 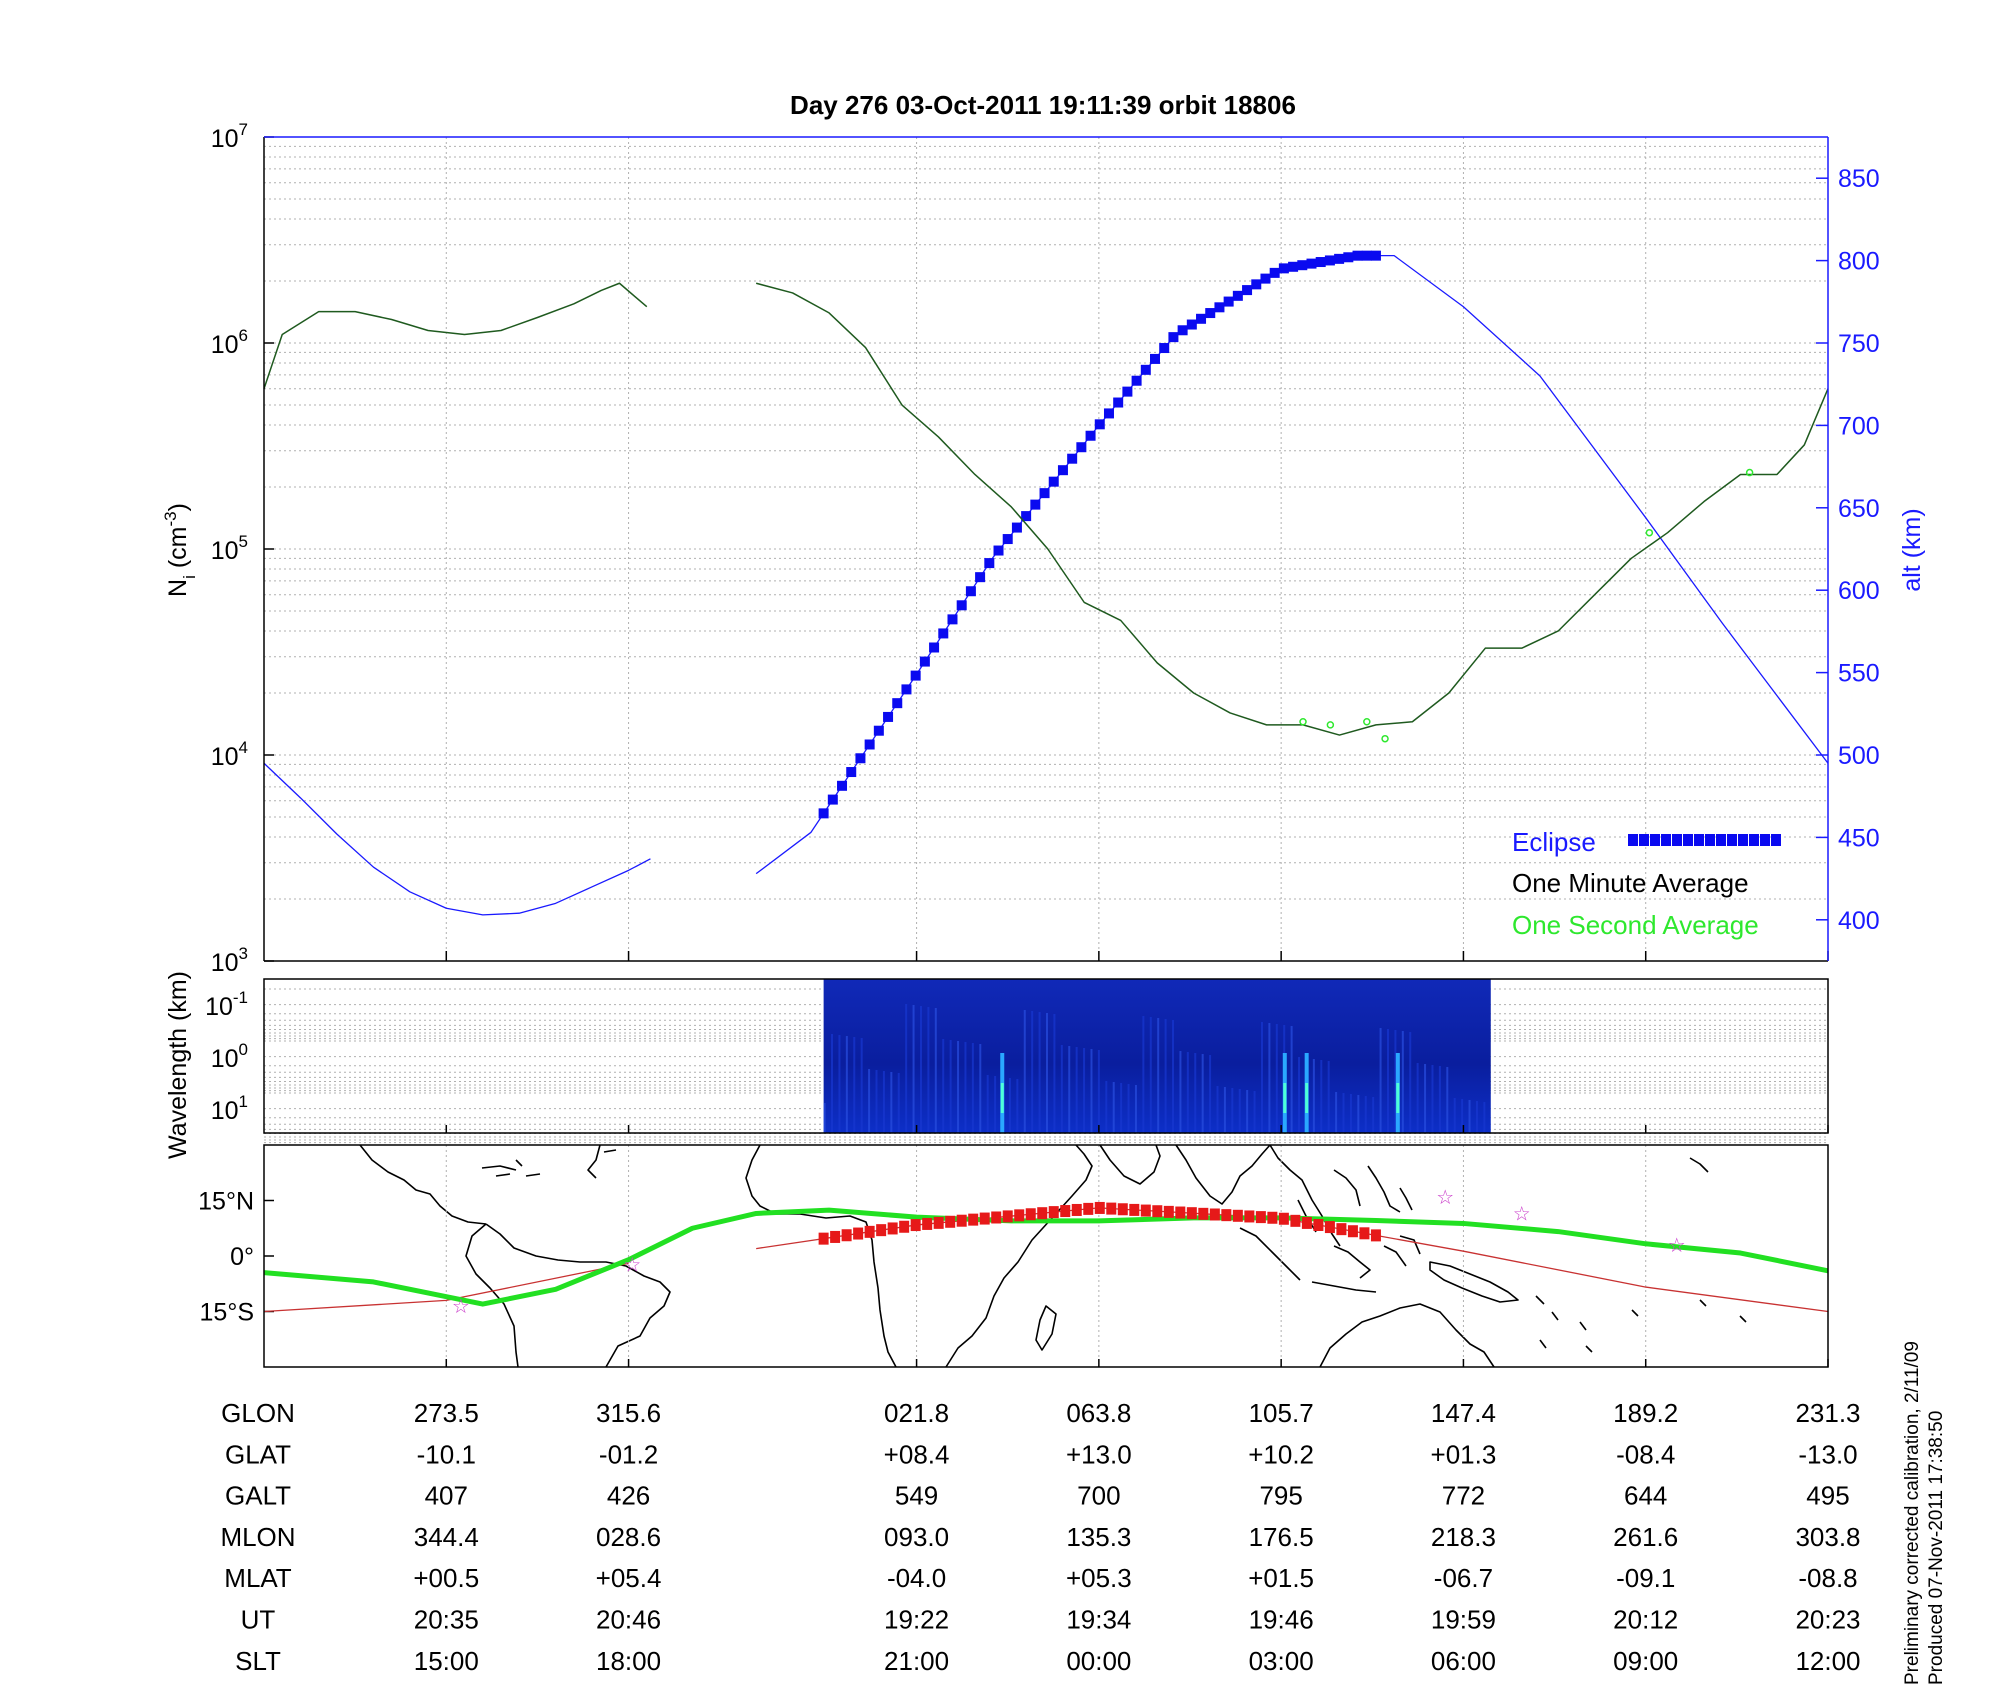 I want to click on chart-title: Day 276 03-Oct-2011 19:11:39 orbit 18806, so click(x=1043, y=105).